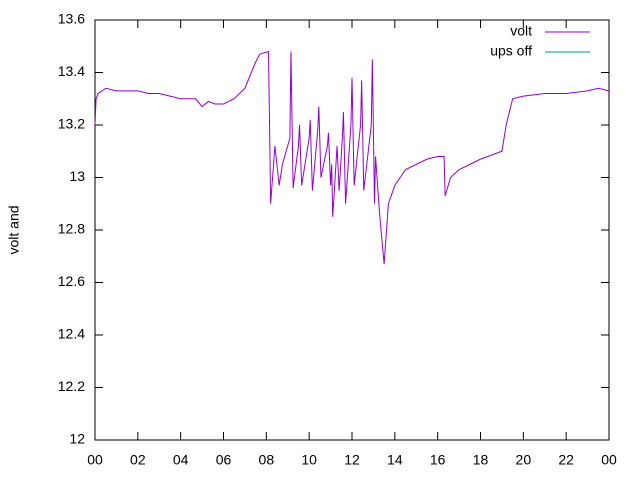  Describe the element at coordinates (481, 460) in the screenshot. I see `x-tick-label: 18` at that location.